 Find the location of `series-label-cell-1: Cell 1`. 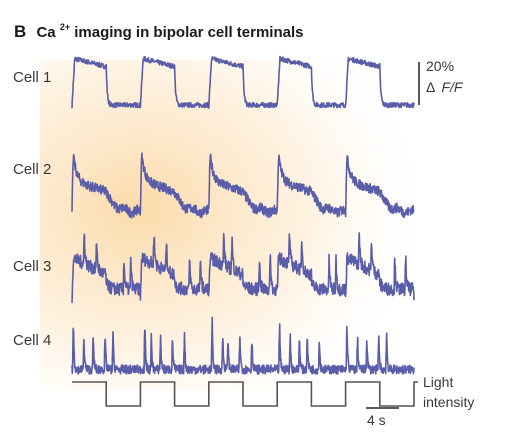

series-label-cell-1: Cell 1 is located at coordinates (32, 77).